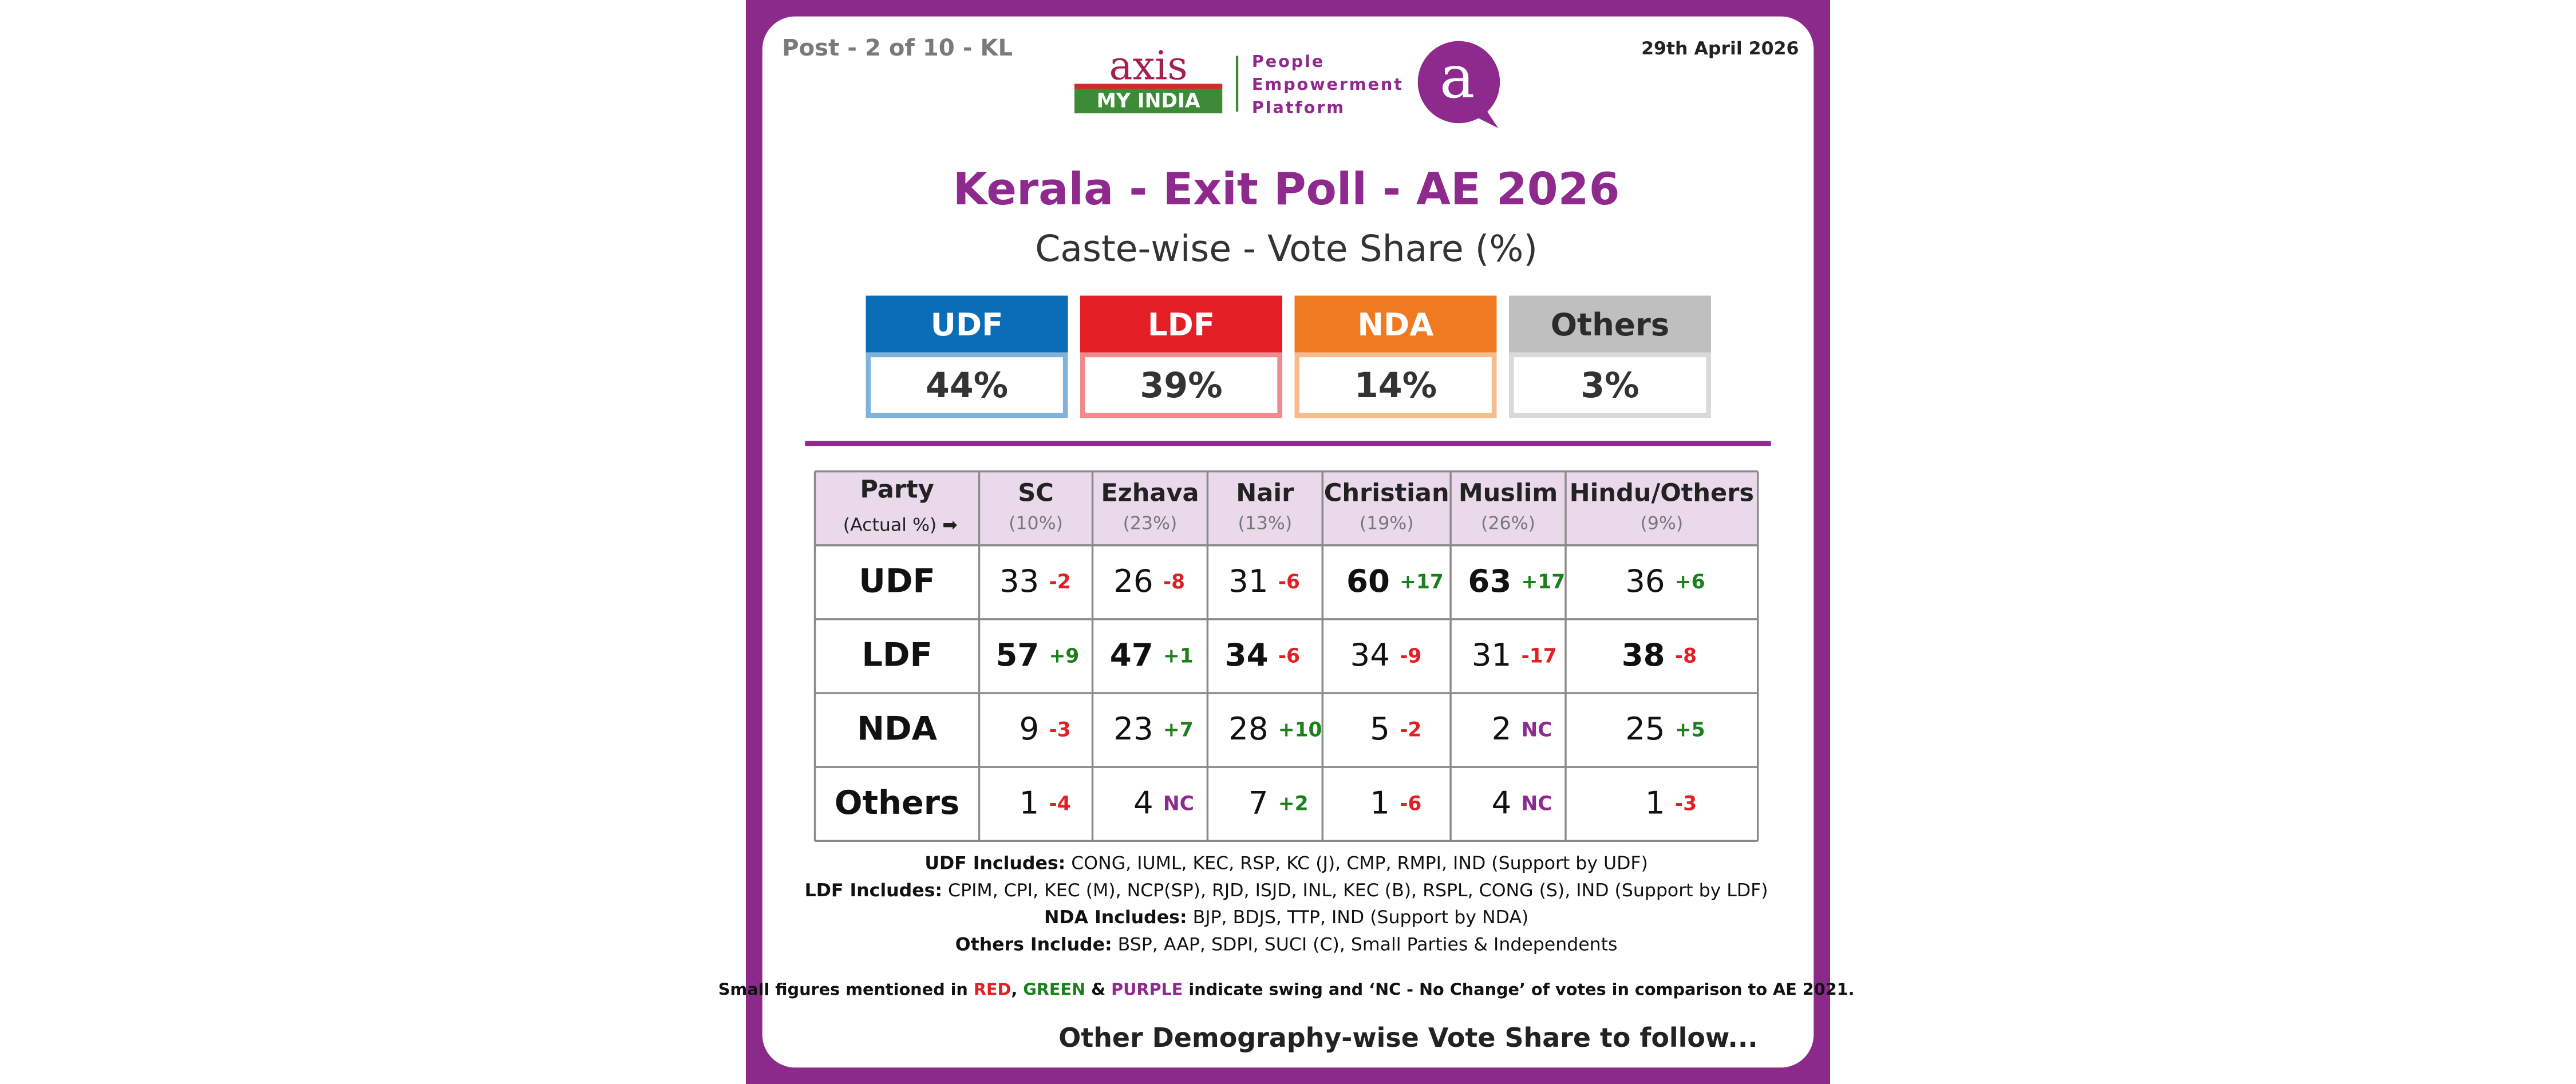  I want to click on cell-value: 7, so click(1259, 803).